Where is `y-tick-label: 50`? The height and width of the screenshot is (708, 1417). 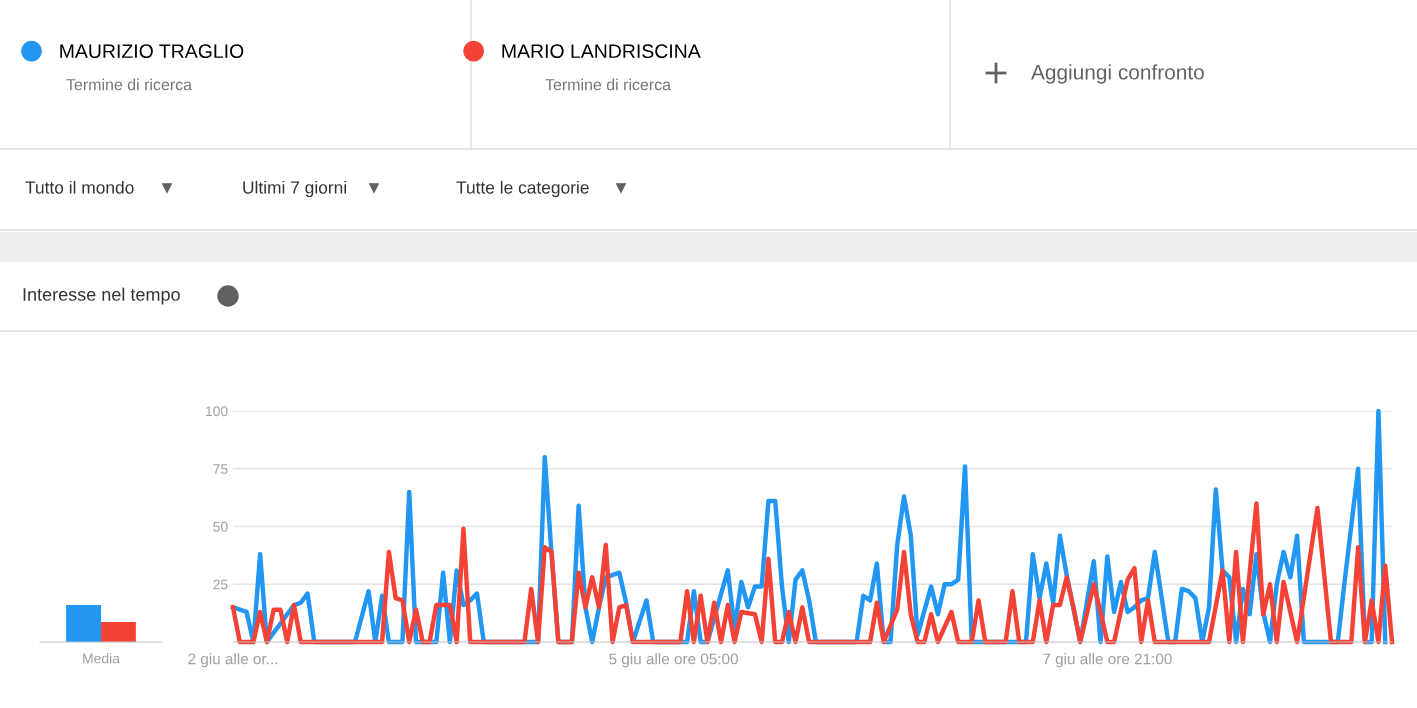 y-tick-label: 50 is located at coordinates (220, 526).